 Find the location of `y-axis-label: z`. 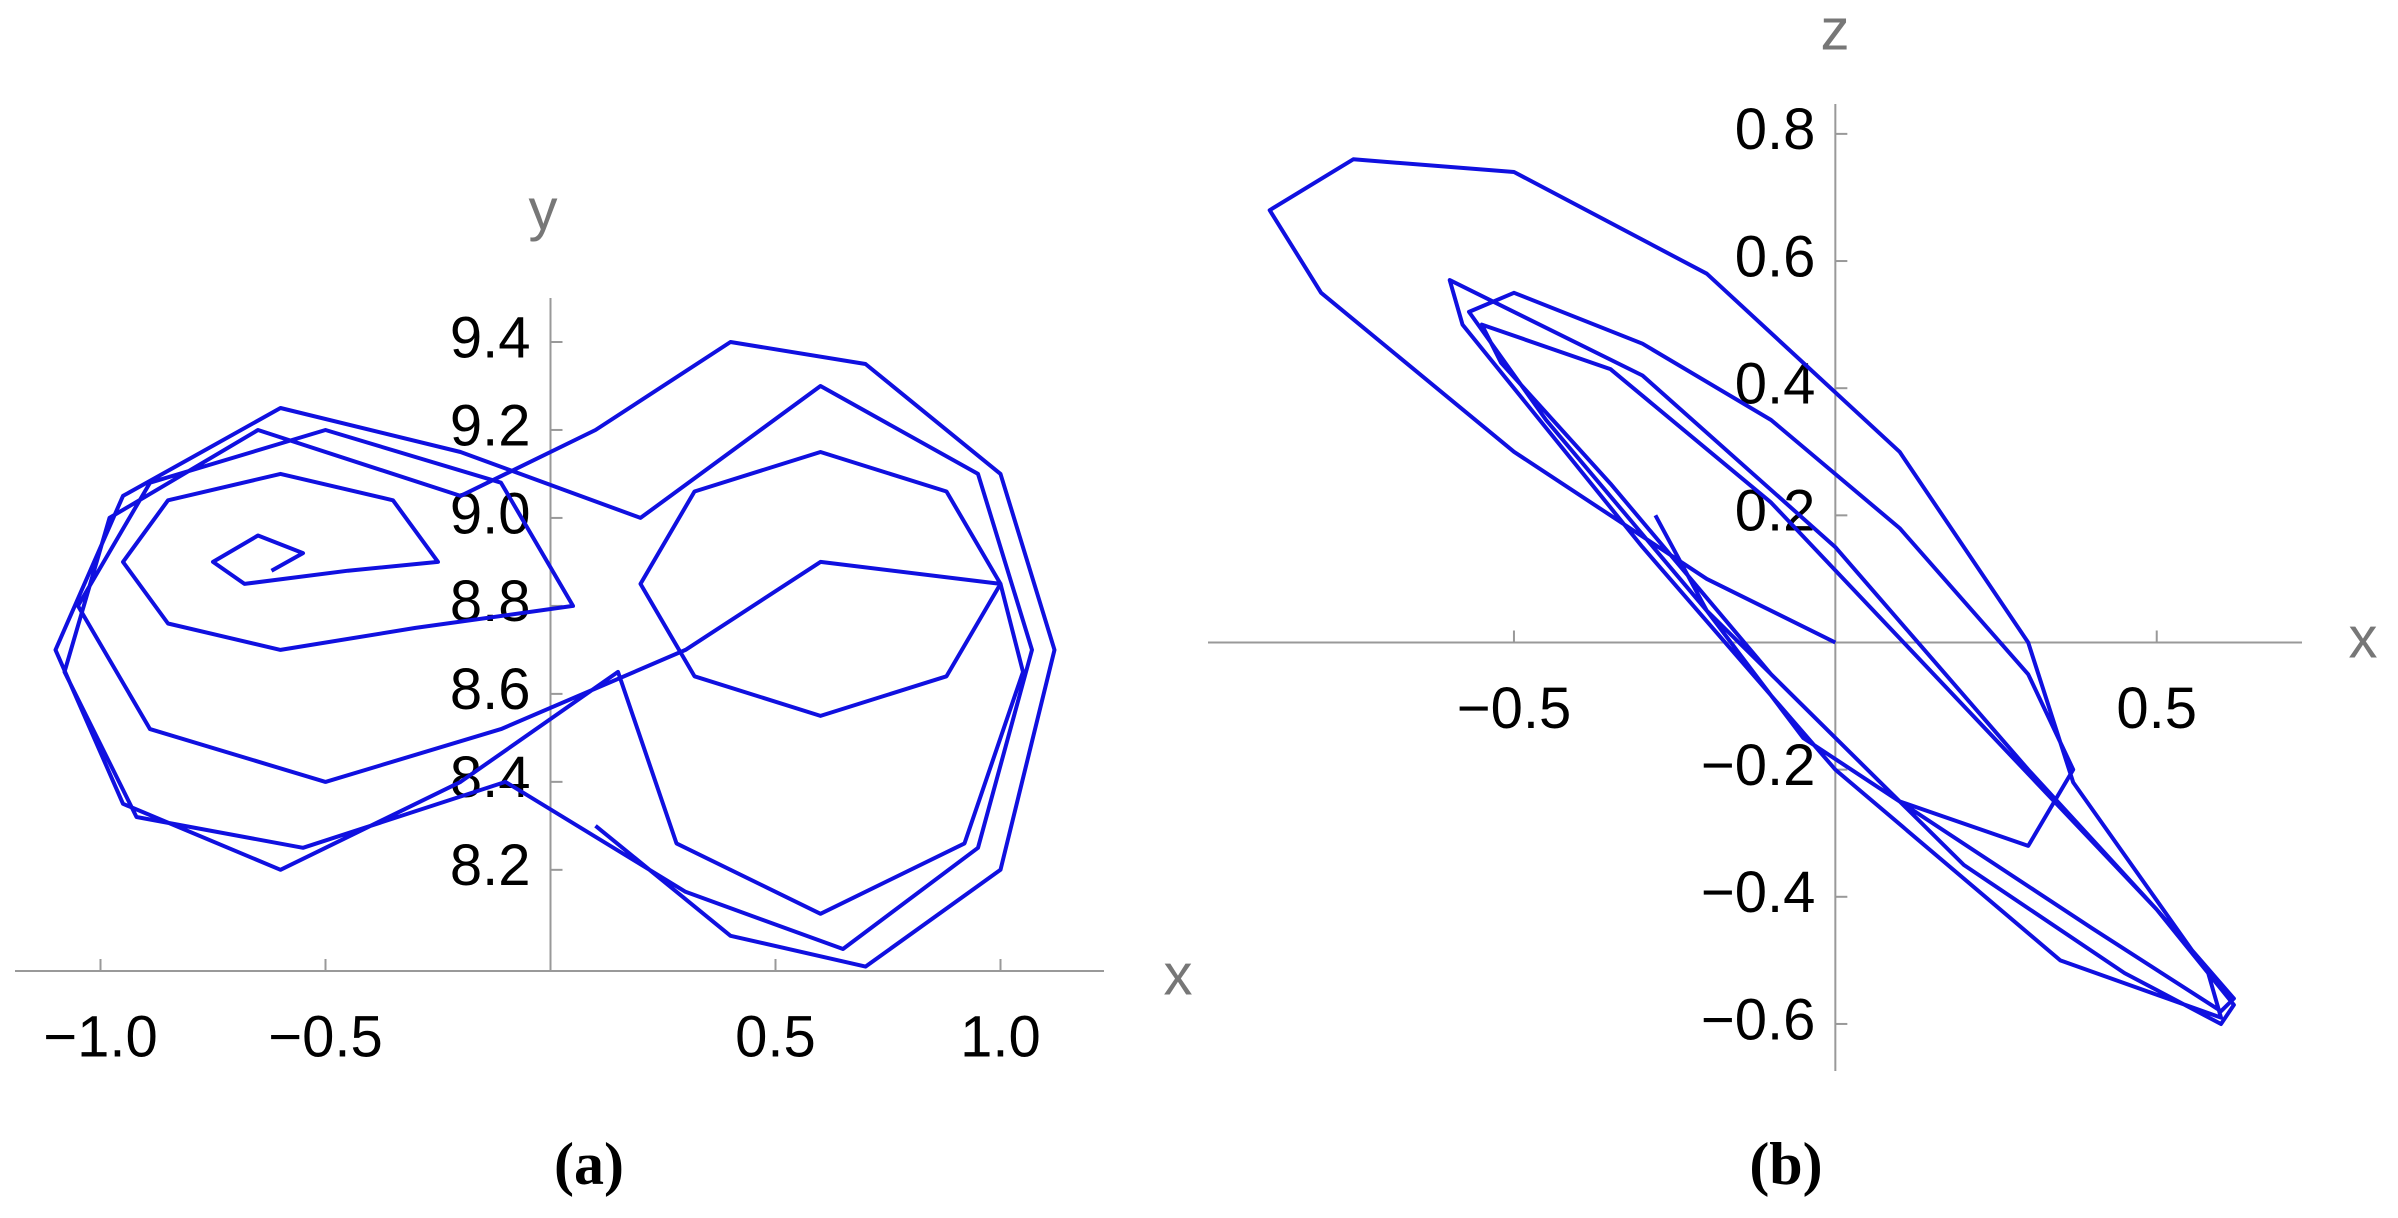

y-axis-label: z is located at coordinates (1835, 31).